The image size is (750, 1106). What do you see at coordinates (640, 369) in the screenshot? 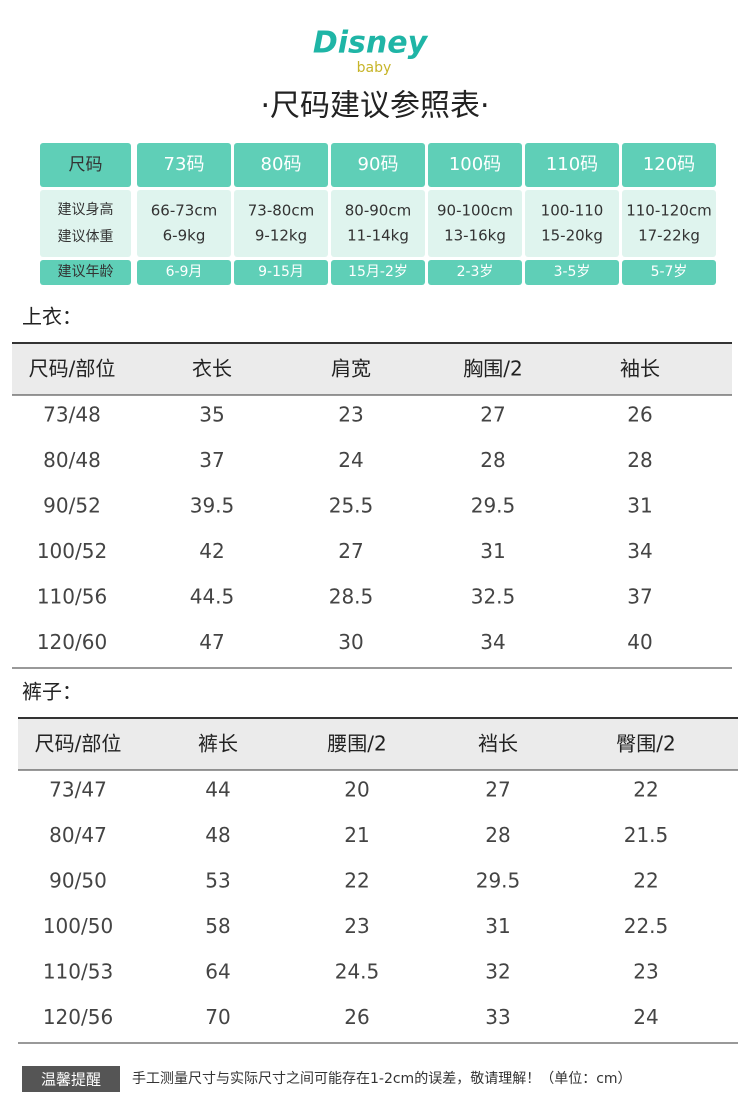
I see `column-header: 袖长` at bounding box center [640, 369].